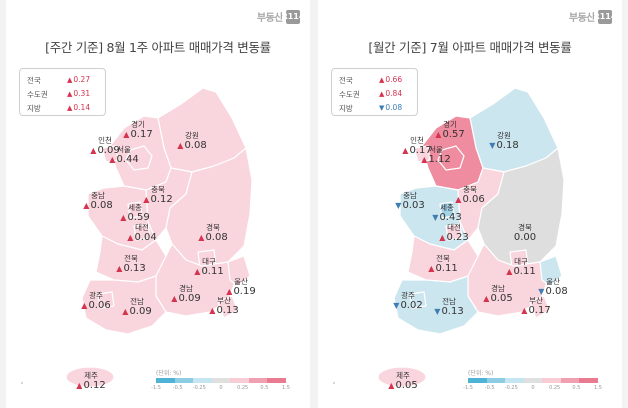  Describe the element at coordinates (140, 312) in the screenshot. I see `region-value: 0.09` at that location.